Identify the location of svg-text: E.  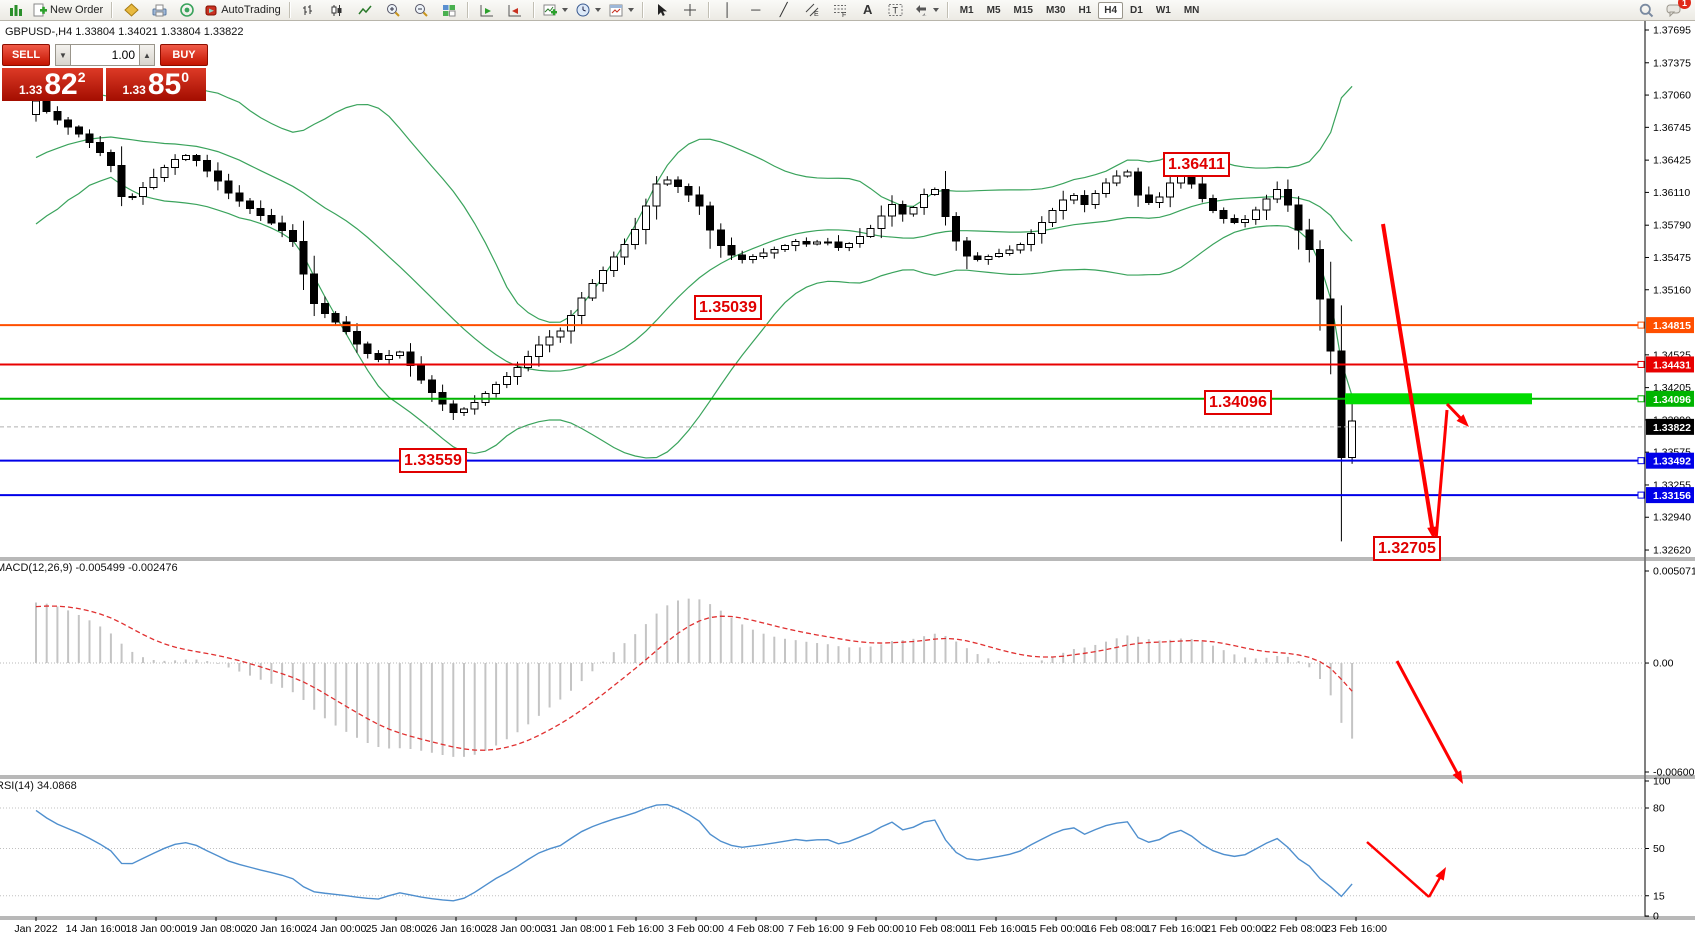
(816, 14).